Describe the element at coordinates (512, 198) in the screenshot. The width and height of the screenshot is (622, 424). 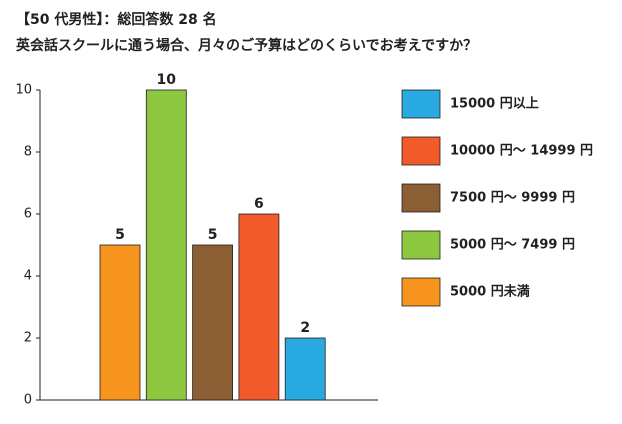
I see `legend-label: 7500 円～ 9999 円` at that location.